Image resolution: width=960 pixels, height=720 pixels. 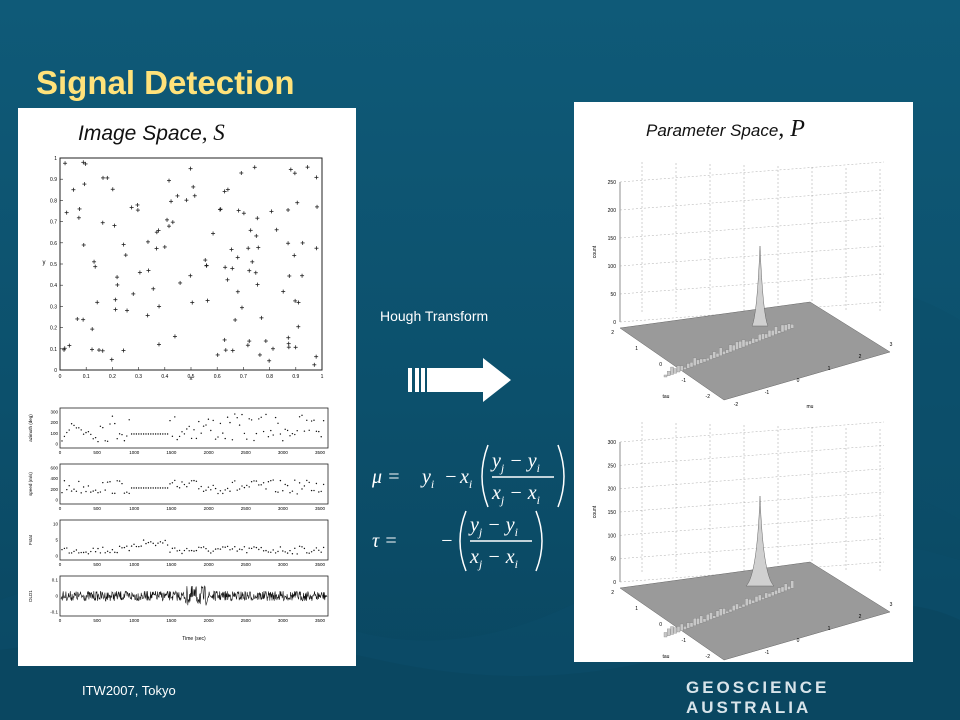 I want to click on strip-ytick-label: 0, so click(x=56, y=444).